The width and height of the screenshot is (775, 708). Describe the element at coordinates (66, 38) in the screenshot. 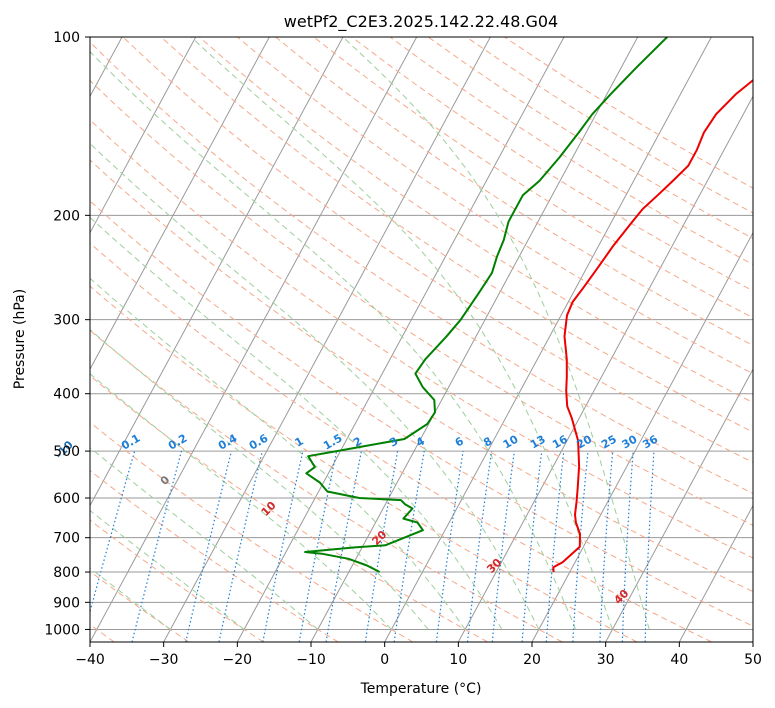

I see `y-tick-label: 100` at that location.